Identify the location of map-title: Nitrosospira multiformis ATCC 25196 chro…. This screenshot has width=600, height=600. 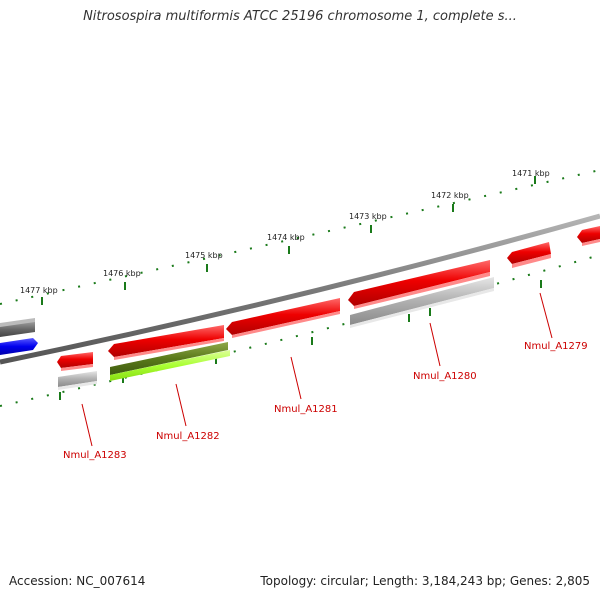
(300, 16).